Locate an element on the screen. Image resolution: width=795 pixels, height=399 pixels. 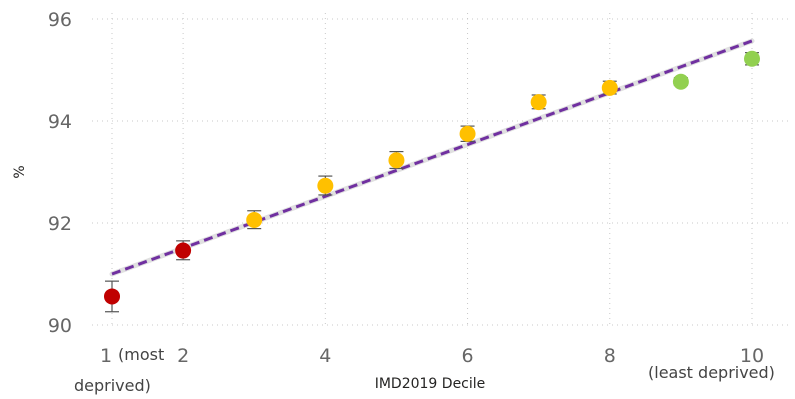
y-tick-96: 96 is located at coordinates (60, 20).